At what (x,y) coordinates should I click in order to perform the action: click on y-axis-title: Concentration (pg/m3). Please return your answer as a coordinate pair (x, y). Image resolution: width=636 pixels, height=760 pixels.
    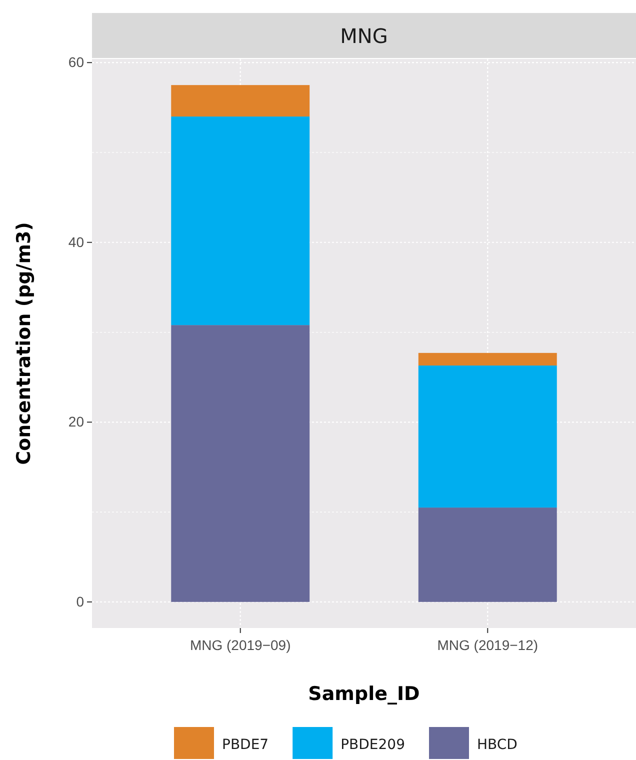
    Looking at the image, I should click on (24, 343).